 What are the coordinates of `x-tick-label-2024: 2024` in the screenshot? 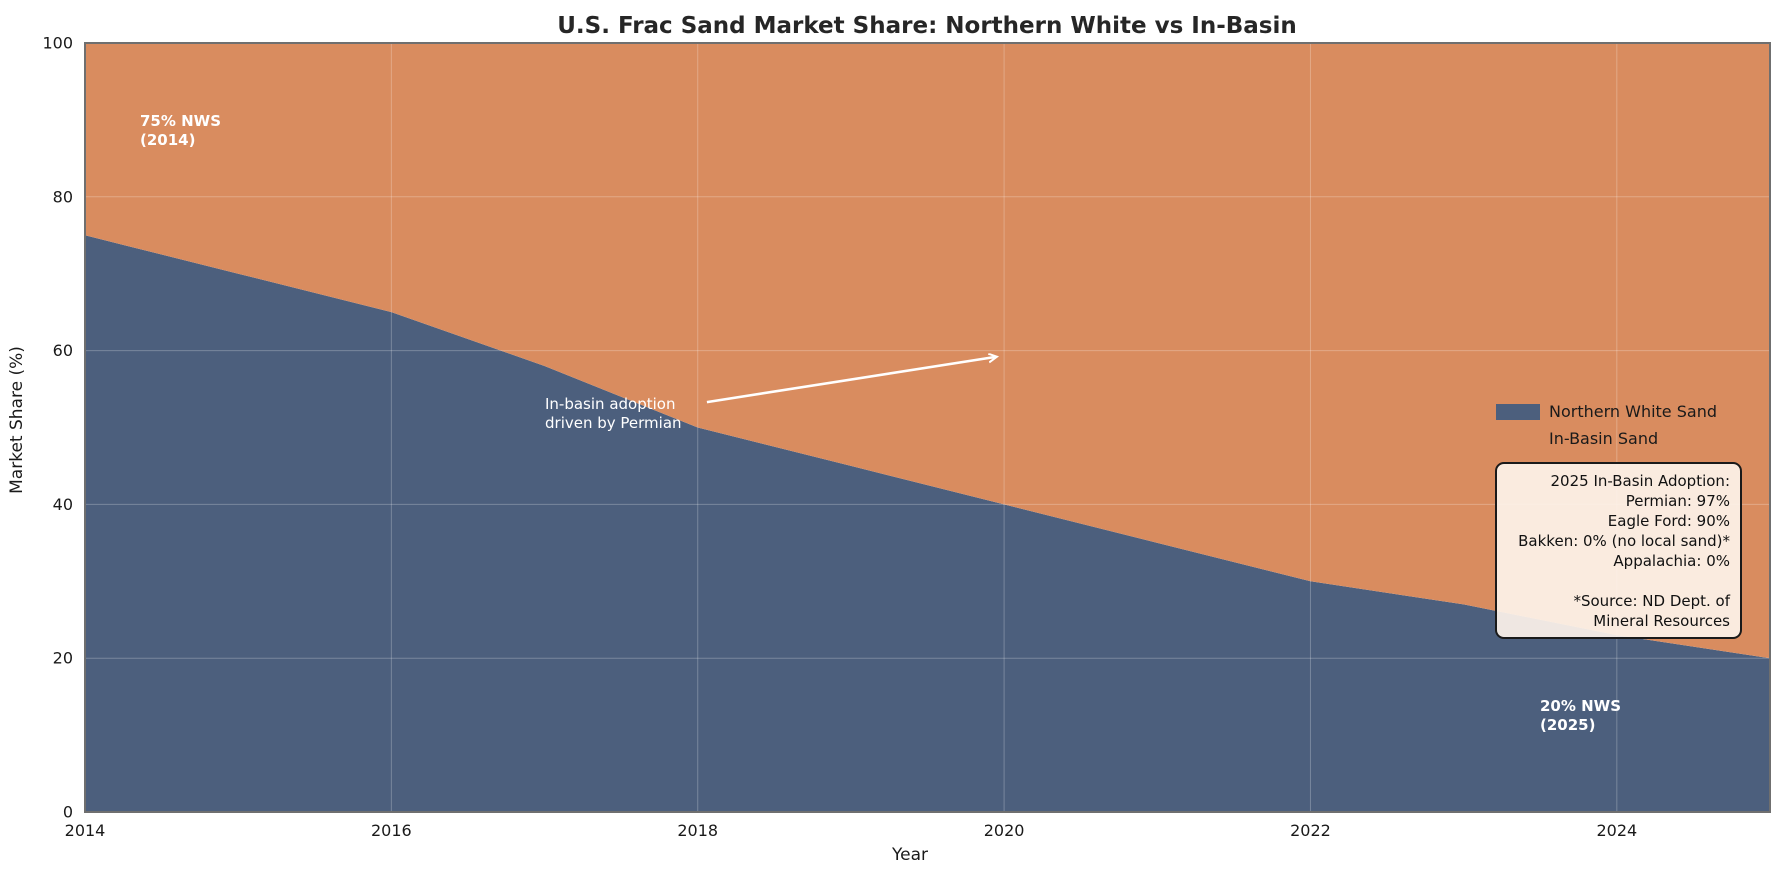 It's located at (1616, 830).